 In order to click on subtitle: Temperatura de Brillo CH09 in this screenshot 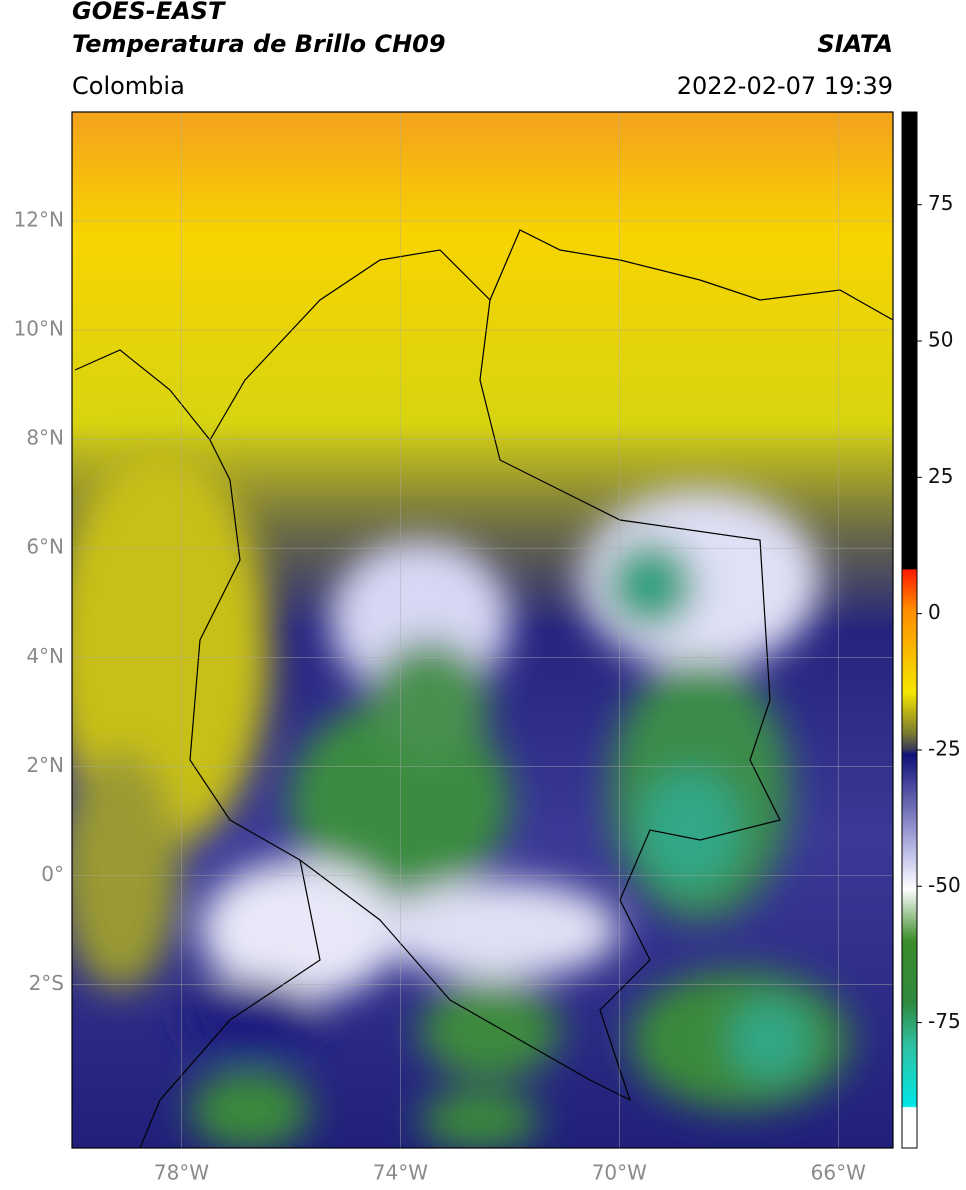, I will do `click(259, 44)`.